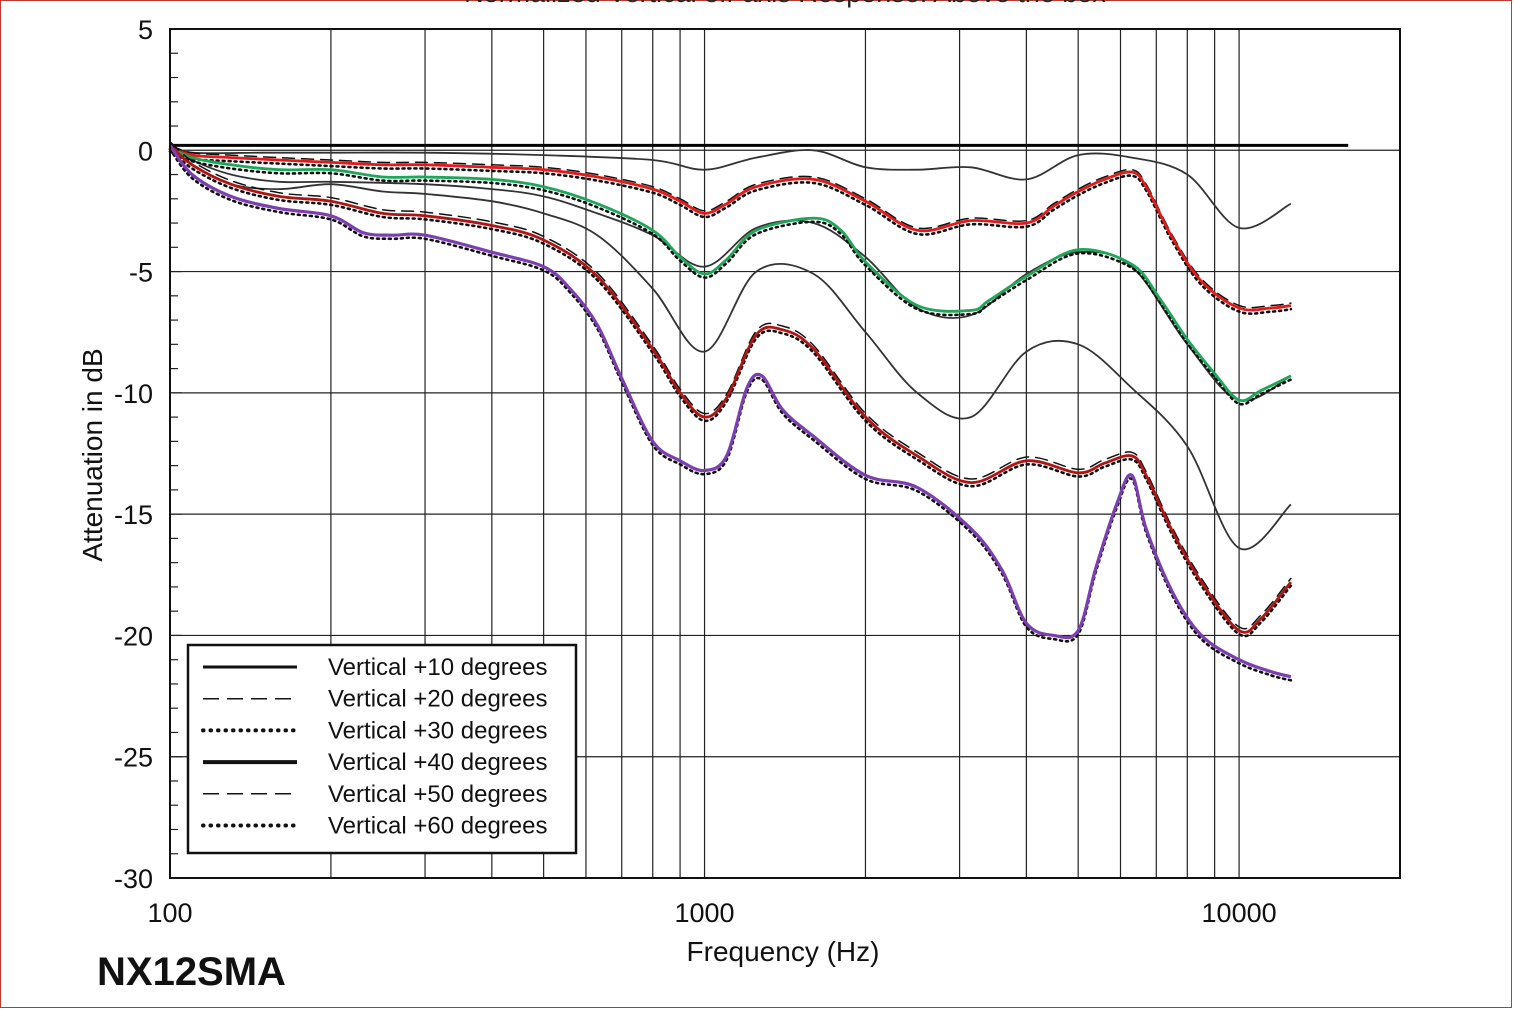  Describe the element at coordinates (133, 394) in the screenshot. I see `y-tick-label: -10` at that location.